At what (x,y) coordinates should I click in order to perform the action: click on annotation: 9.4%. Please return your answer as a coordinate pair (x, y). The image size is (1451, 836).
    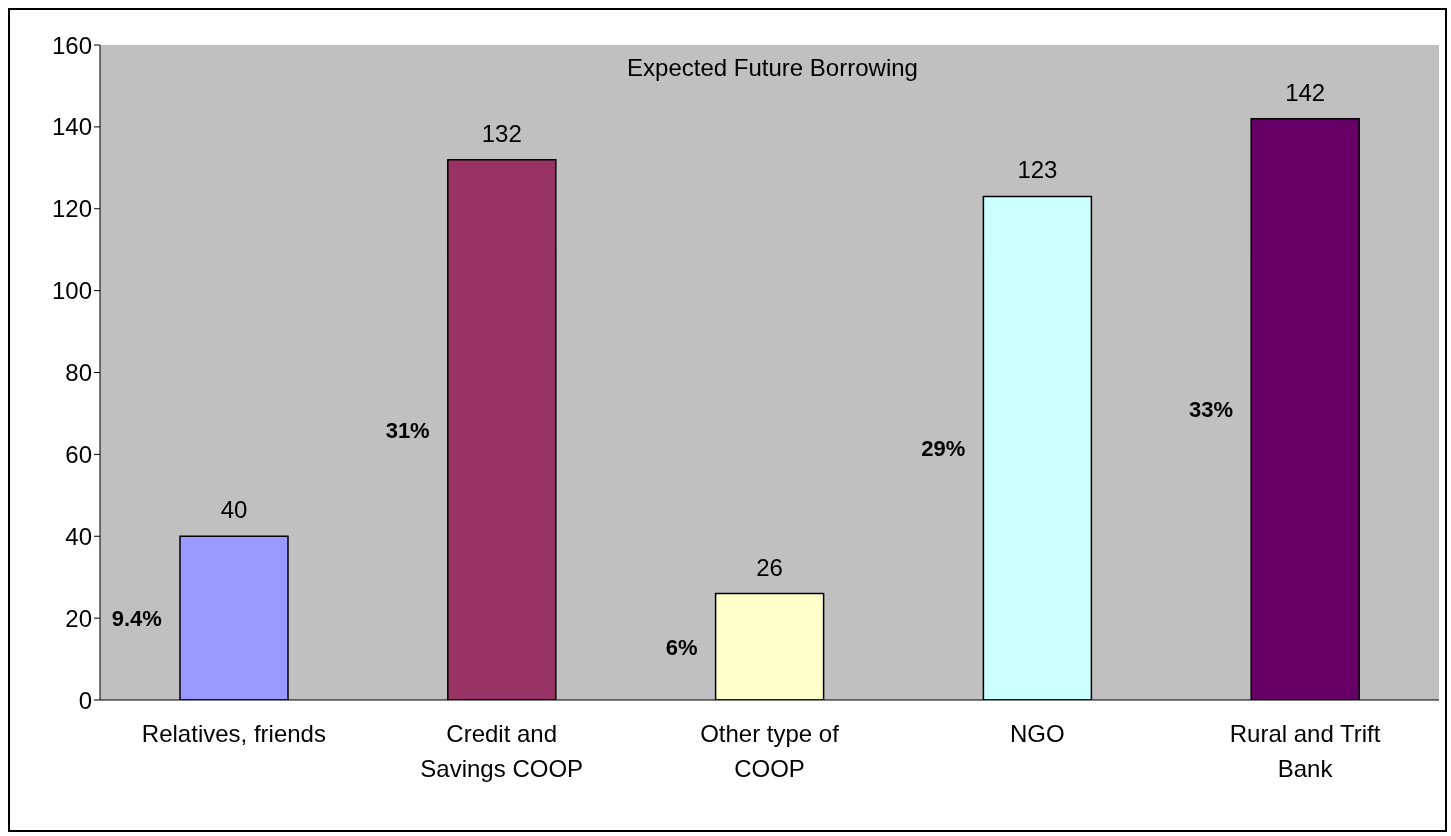
    Looking at the image, I should click on (136, 618).